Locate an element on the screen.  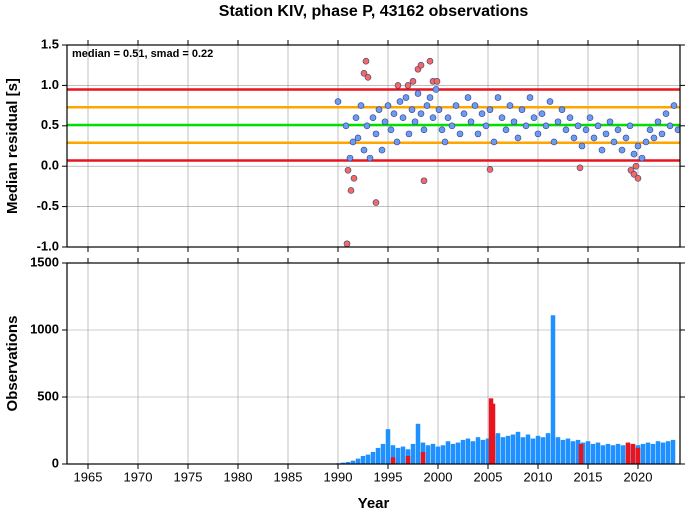
x-tick-label: 1965 is located at coordinates (88, 476).